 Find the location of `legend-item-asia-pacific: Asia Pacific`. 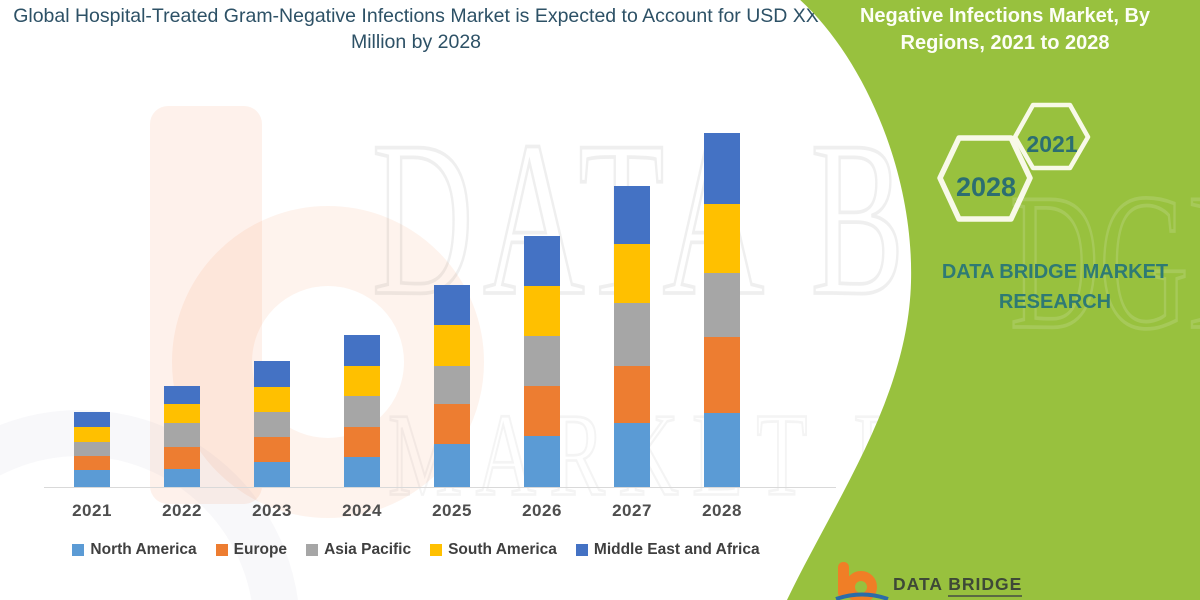

legend-item-asia-pacific: Asia Pacific is located at coordinates (358, 550).